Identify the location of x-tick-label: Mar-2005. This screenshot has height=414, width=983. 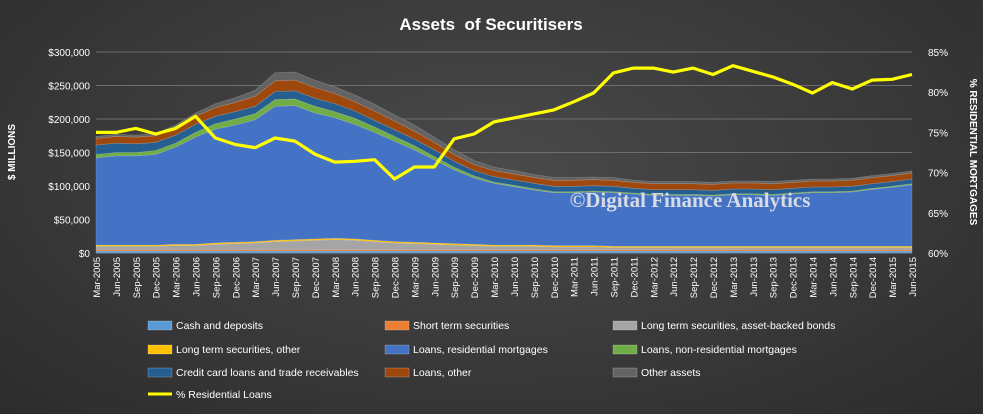
(97, 277).